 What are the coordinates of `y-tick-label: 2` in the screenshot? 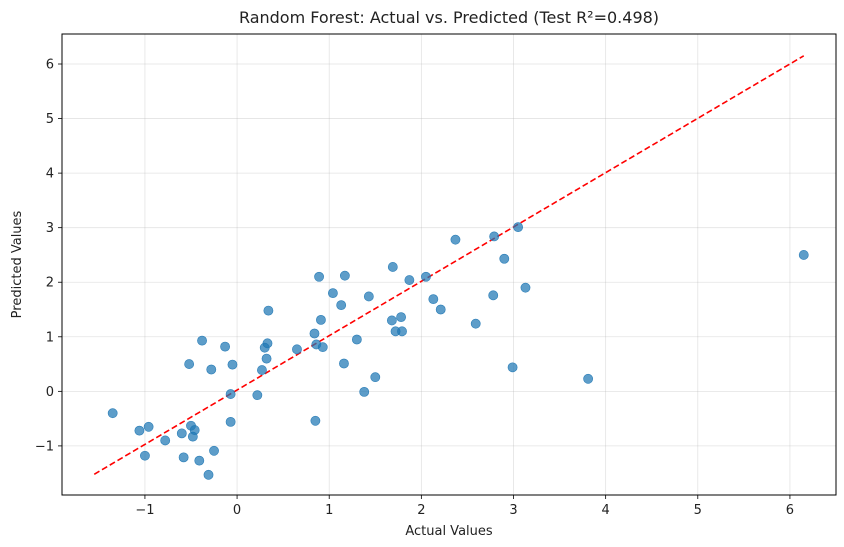 It's located at (50, 283).